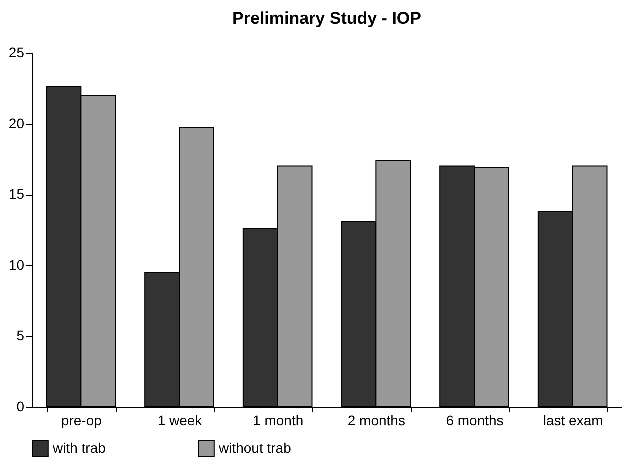  Describe the element at coordinates (181, 420) in the screenshot. I see `x-tick-label: 1 week` at that location.